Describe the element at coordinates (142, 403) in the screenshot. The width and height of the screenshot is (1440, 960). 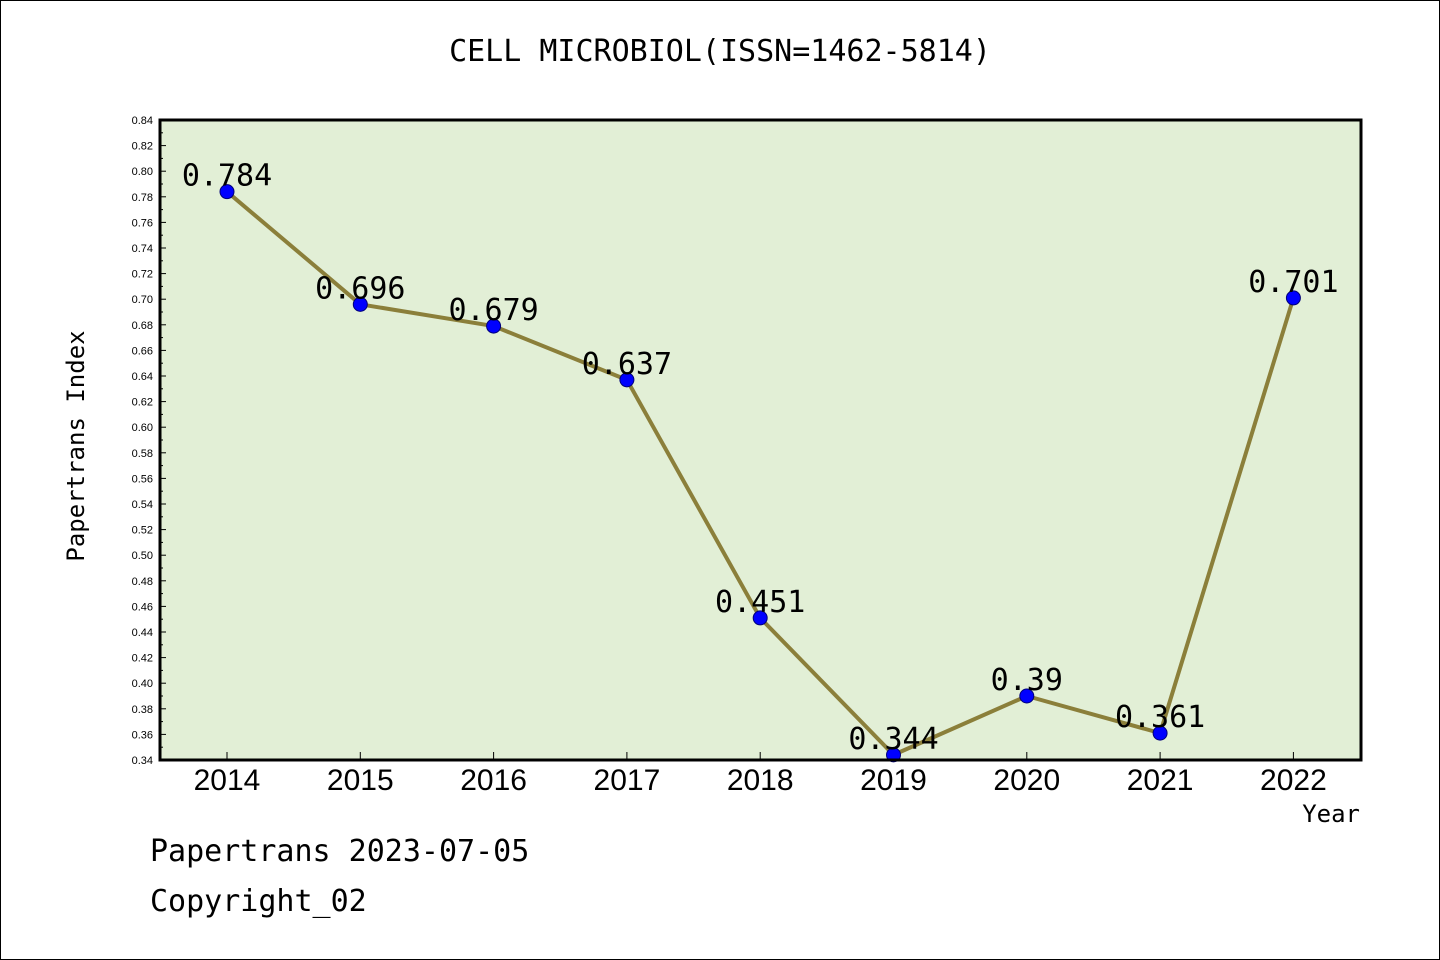
I see `y-tick-label: 0.62` at that location.